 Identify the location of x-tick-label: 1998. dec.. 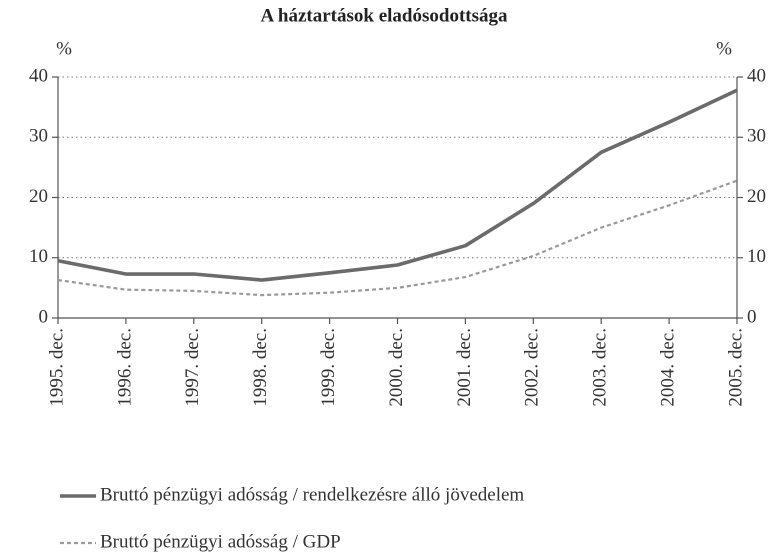
(260, 367).